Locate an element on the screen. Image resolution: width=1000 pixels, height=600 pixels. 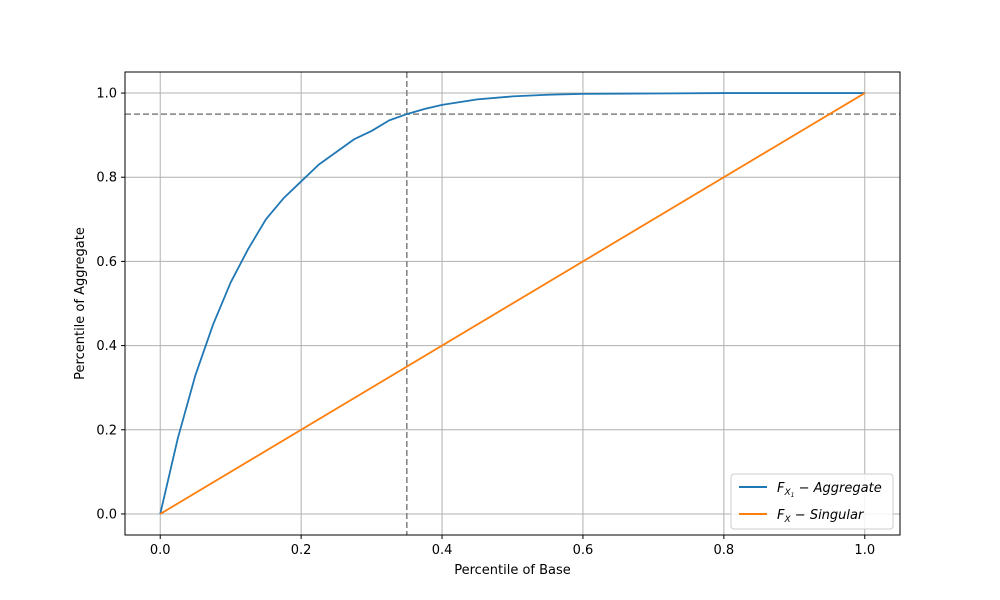
x-axis-label: Percentile of Base is located at coordinates (512, 570).